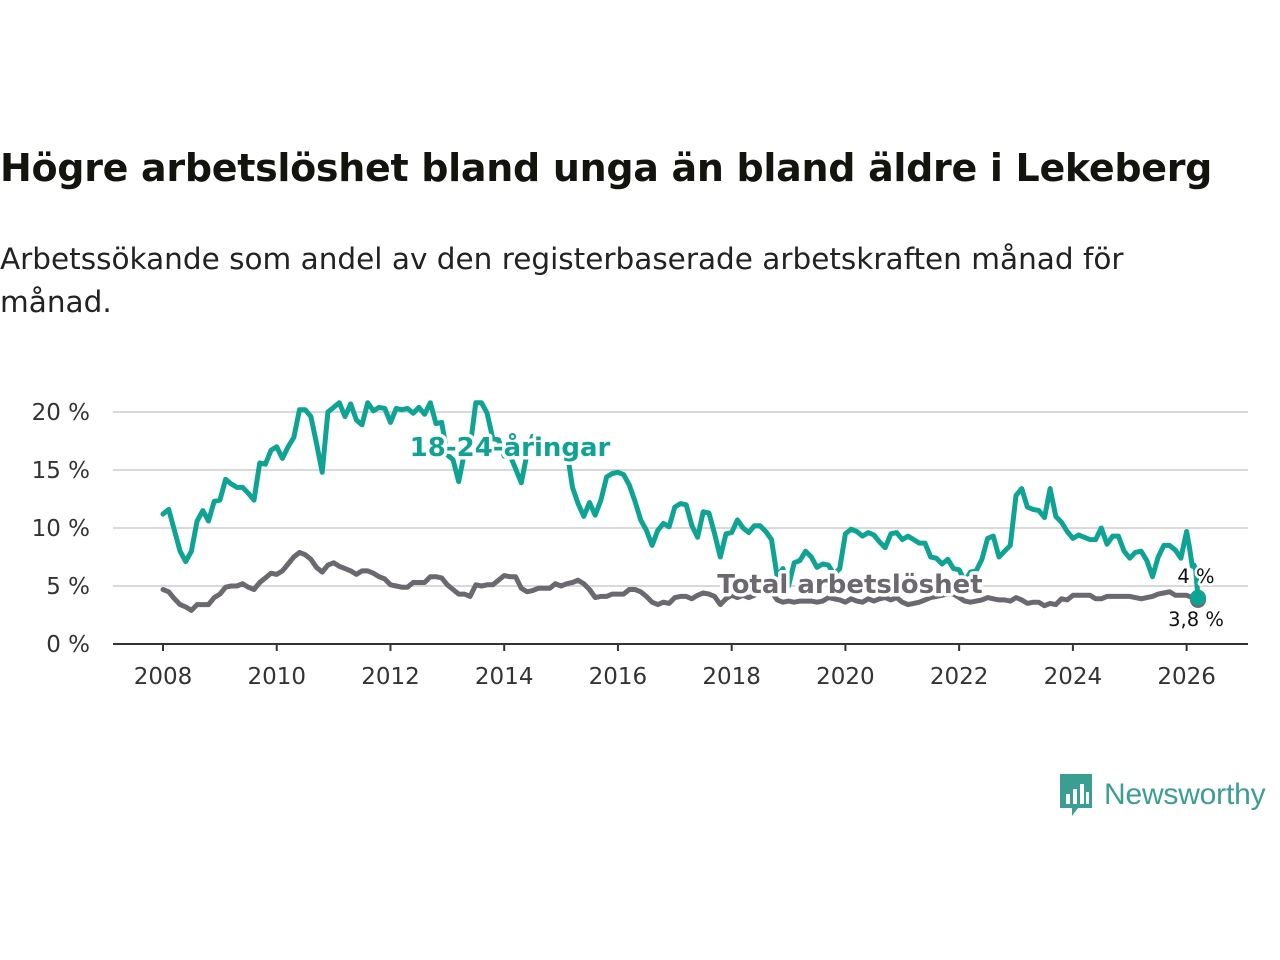  What do you see at coordinates (504, 677) in the screenshot?
I see `x-tick-label: 2014` at bounding box center [504, 677].